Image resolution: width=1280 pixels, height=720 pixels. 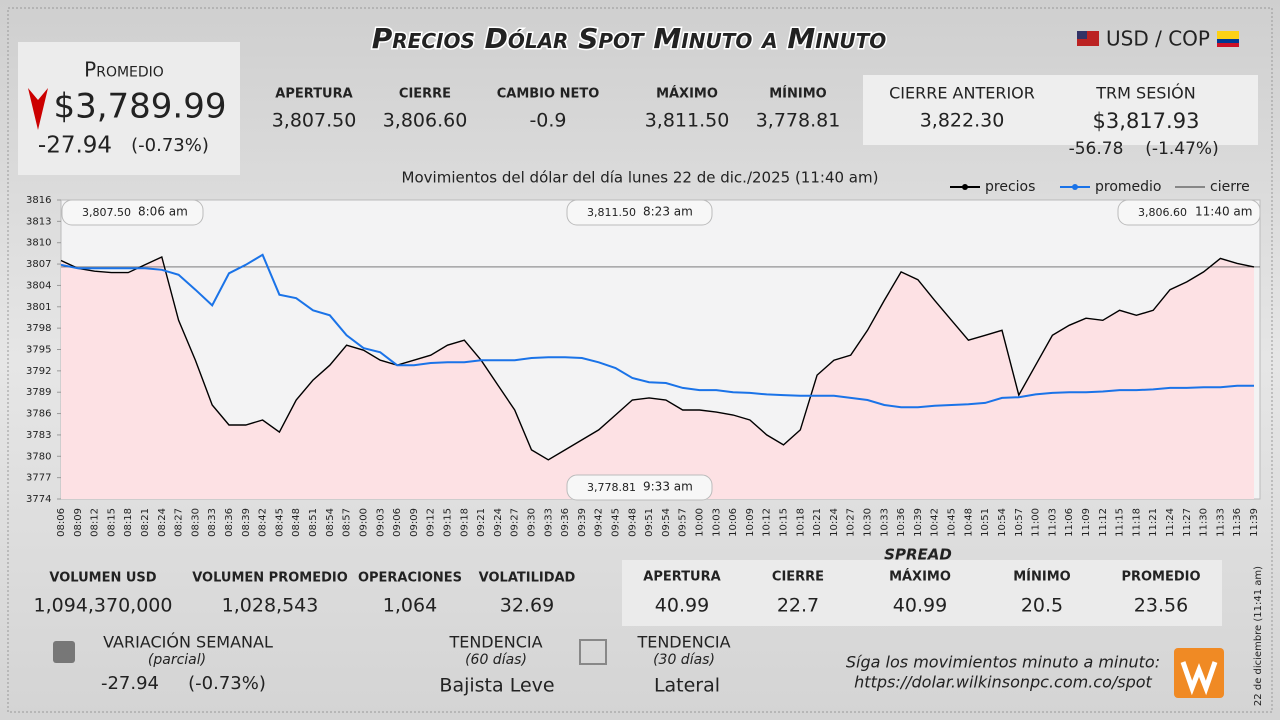 What do you see at coordinates (582, 522) in the screenshot?
I see `x-tick-label: 09:39` at bounding box center [582, 522].